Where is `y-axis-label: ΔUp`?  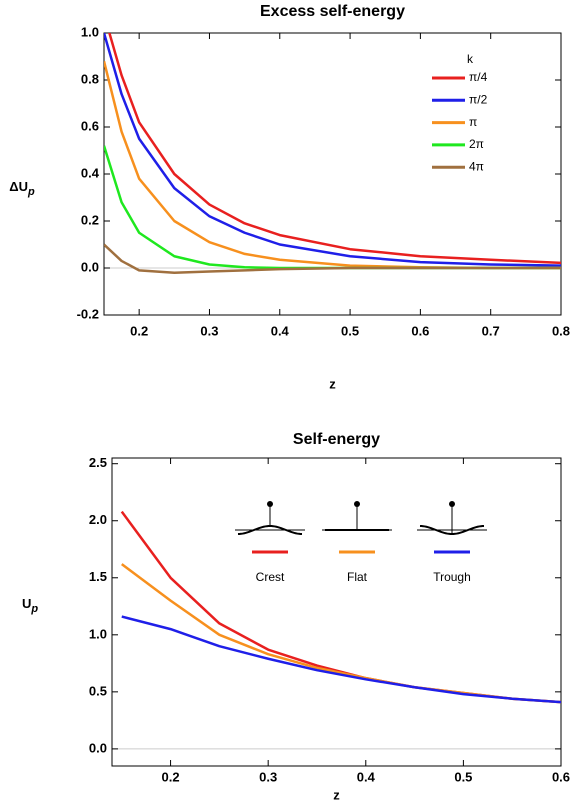
y-axis-label: ΔUp is located at coordinates (22, 188).